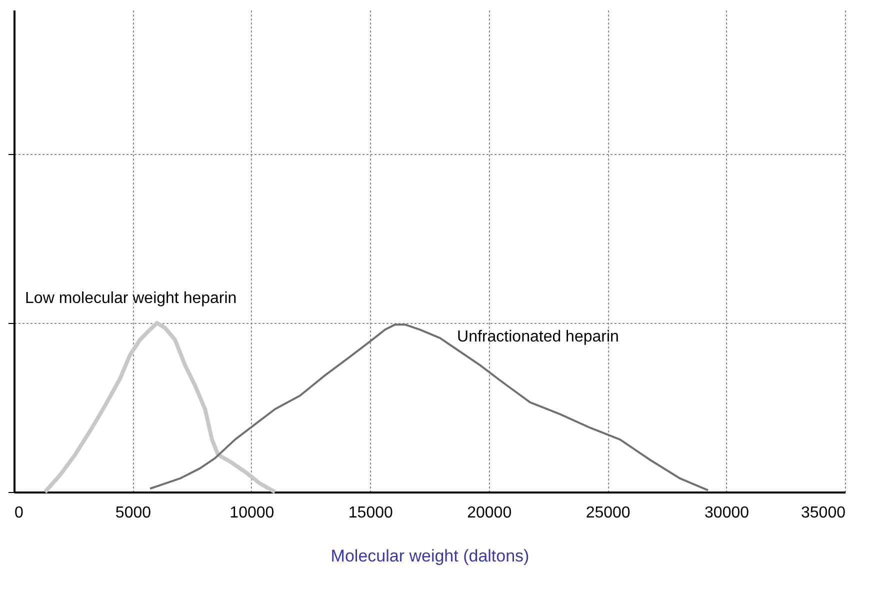  What do you see at coordinates (19, 513) in the screenshot?
I see `x-tick-label: 0` at bounding box center [19, 513].